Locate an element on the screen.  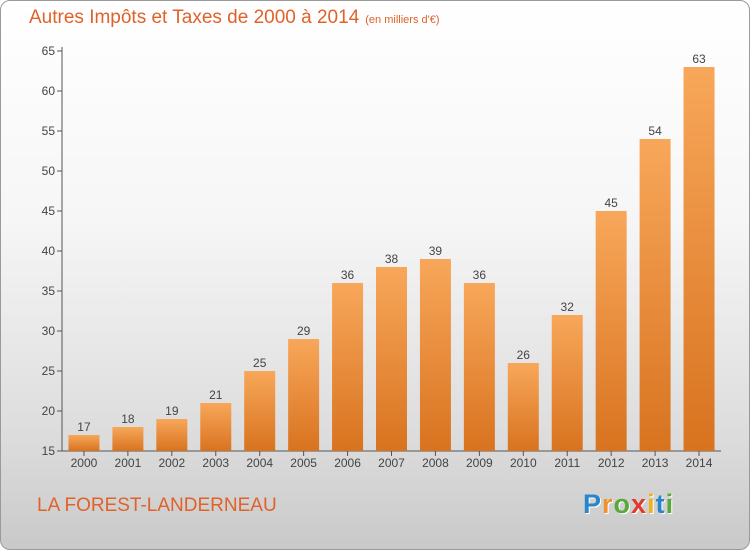
y-tick-label: 65 is located at coordinates (49, 51).